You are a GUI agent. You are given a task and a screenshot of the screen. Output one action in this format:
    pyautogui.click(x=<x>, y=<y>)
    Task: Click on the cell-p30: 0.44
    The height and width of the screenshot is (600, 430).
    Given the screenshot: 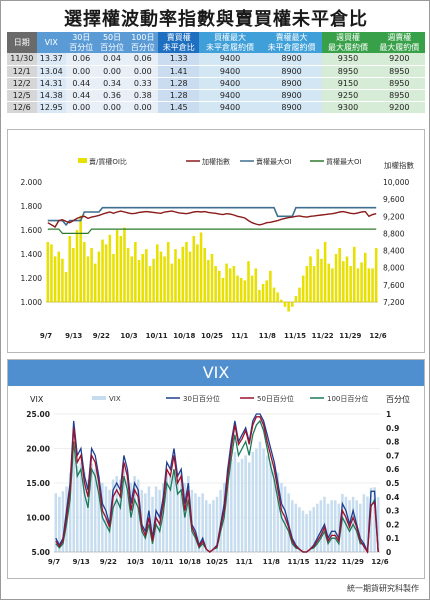 What is the action you would take?
    pyautogui.click(x=81, y=84)
    